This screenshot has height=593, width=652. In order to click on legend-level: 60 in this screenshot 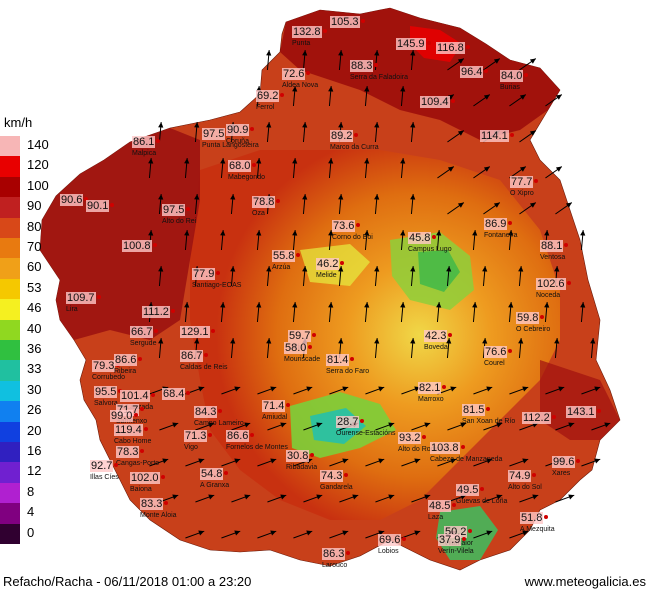, I will do `click(30, 269)`.